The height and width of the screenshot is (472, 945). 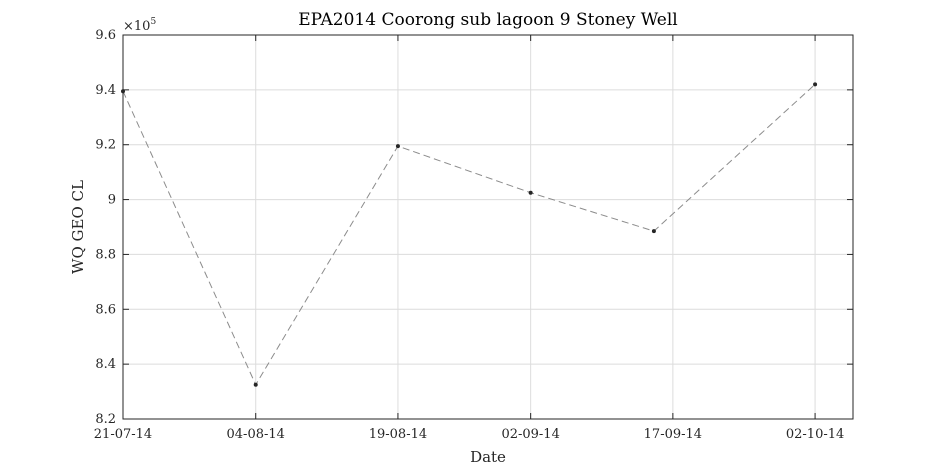 What do you see at coordinates (398, 434) in the screenshot?
I see `x-tick-label: 19-08-14` at bounding box center [398, 434].